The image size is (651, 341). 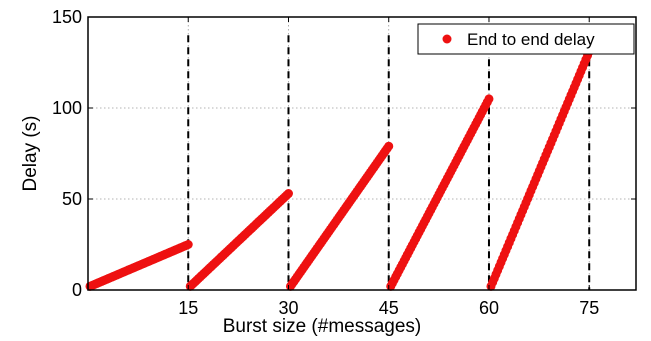 I want to click on y-tick-label: 0, so click(x=77, y=290).